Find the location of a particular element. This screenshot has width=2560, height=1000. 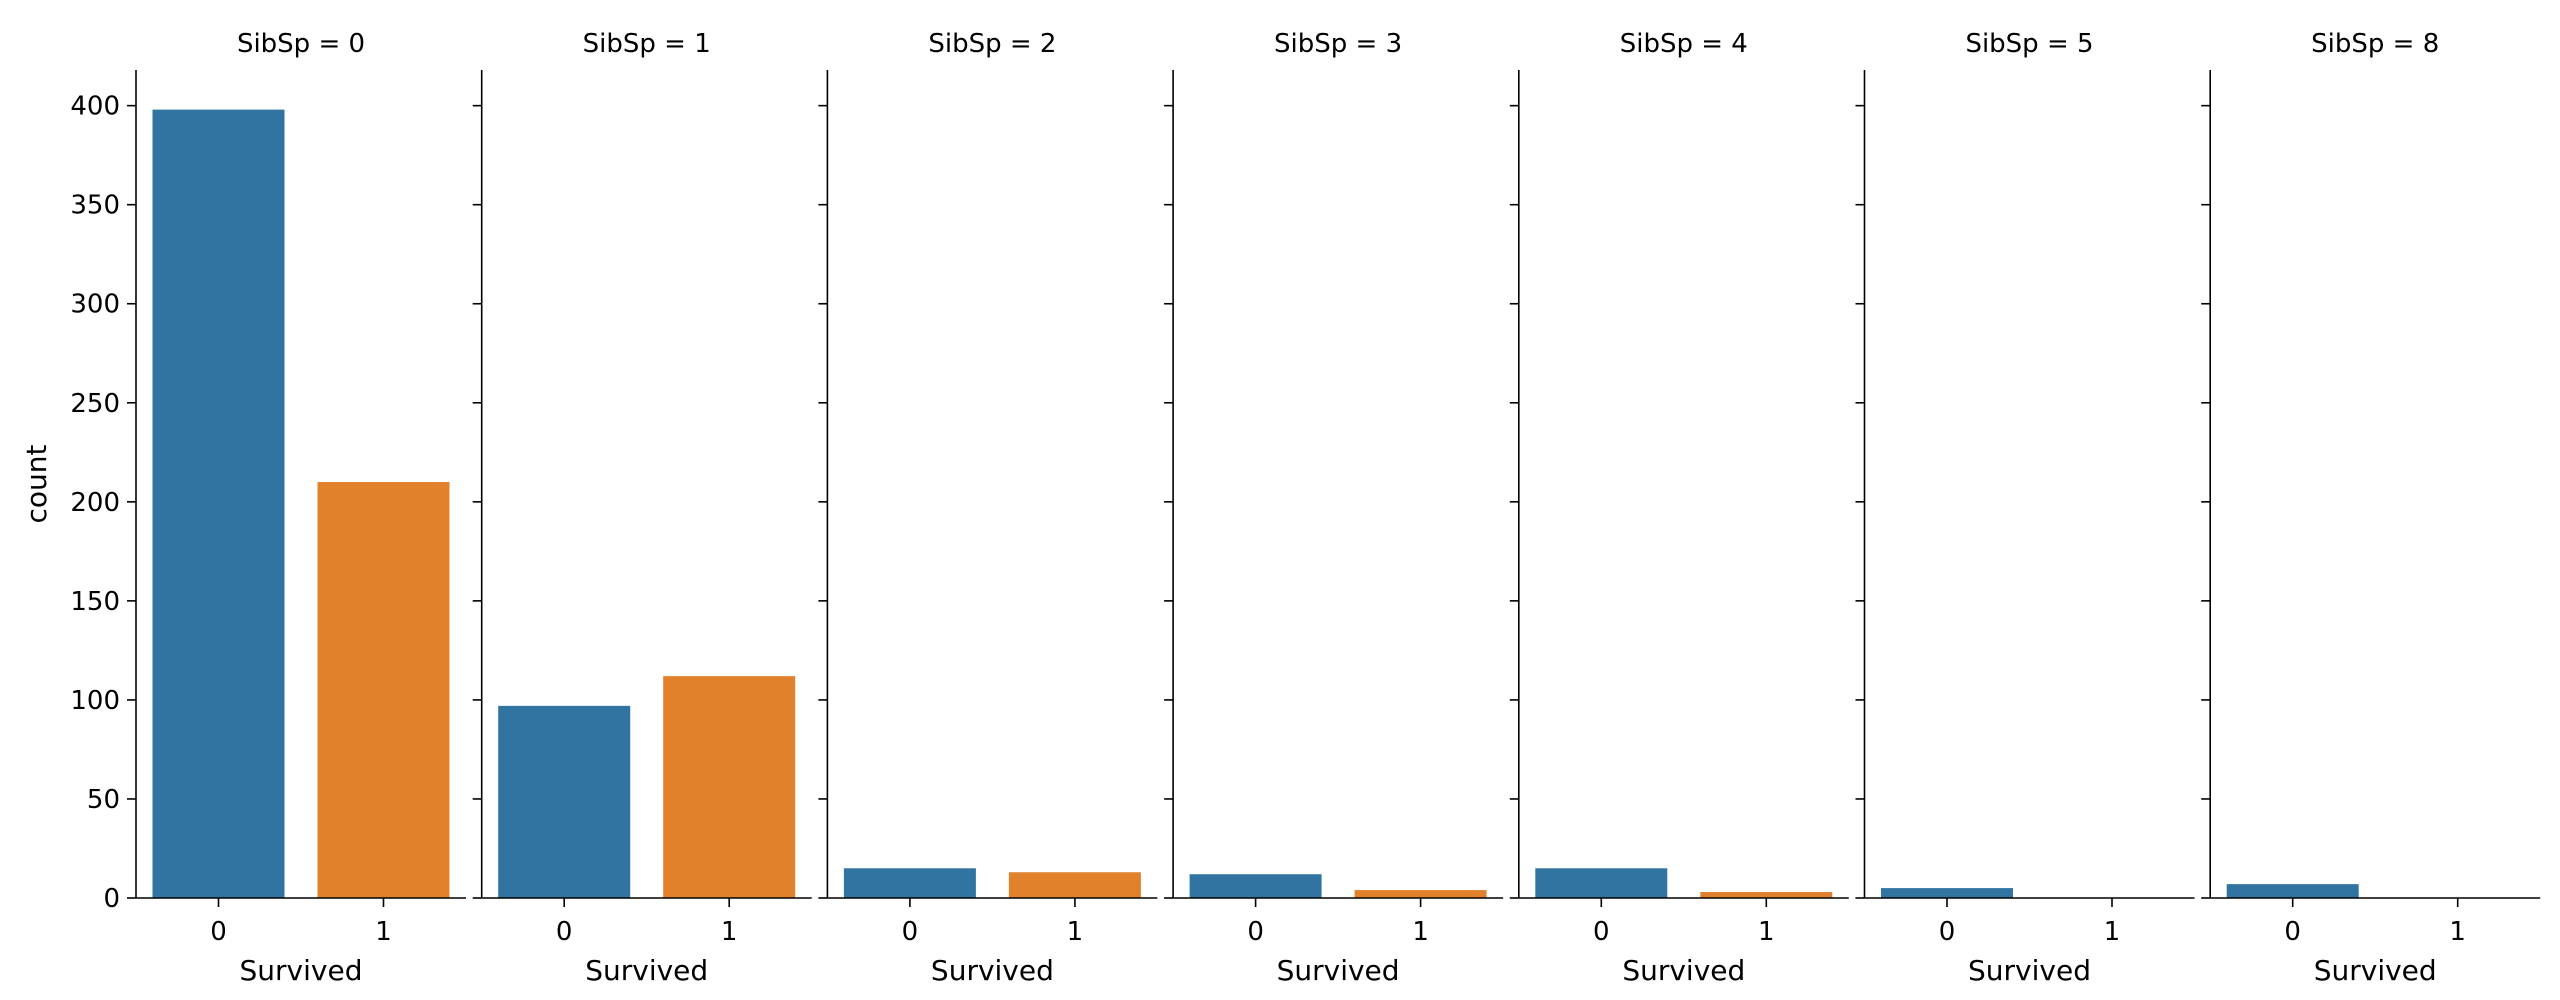

y-tick-label-250: 250 is located at coordinates (95, 404).